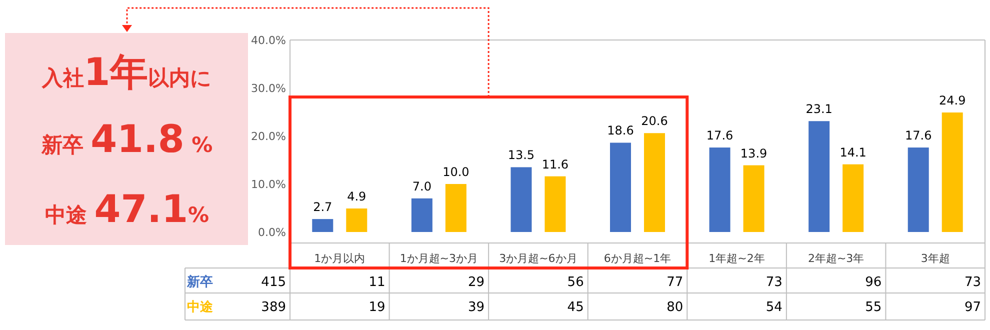 The width and height of the screenshot is (990, 330). I want to click on text: 中途, so click(200, 307).